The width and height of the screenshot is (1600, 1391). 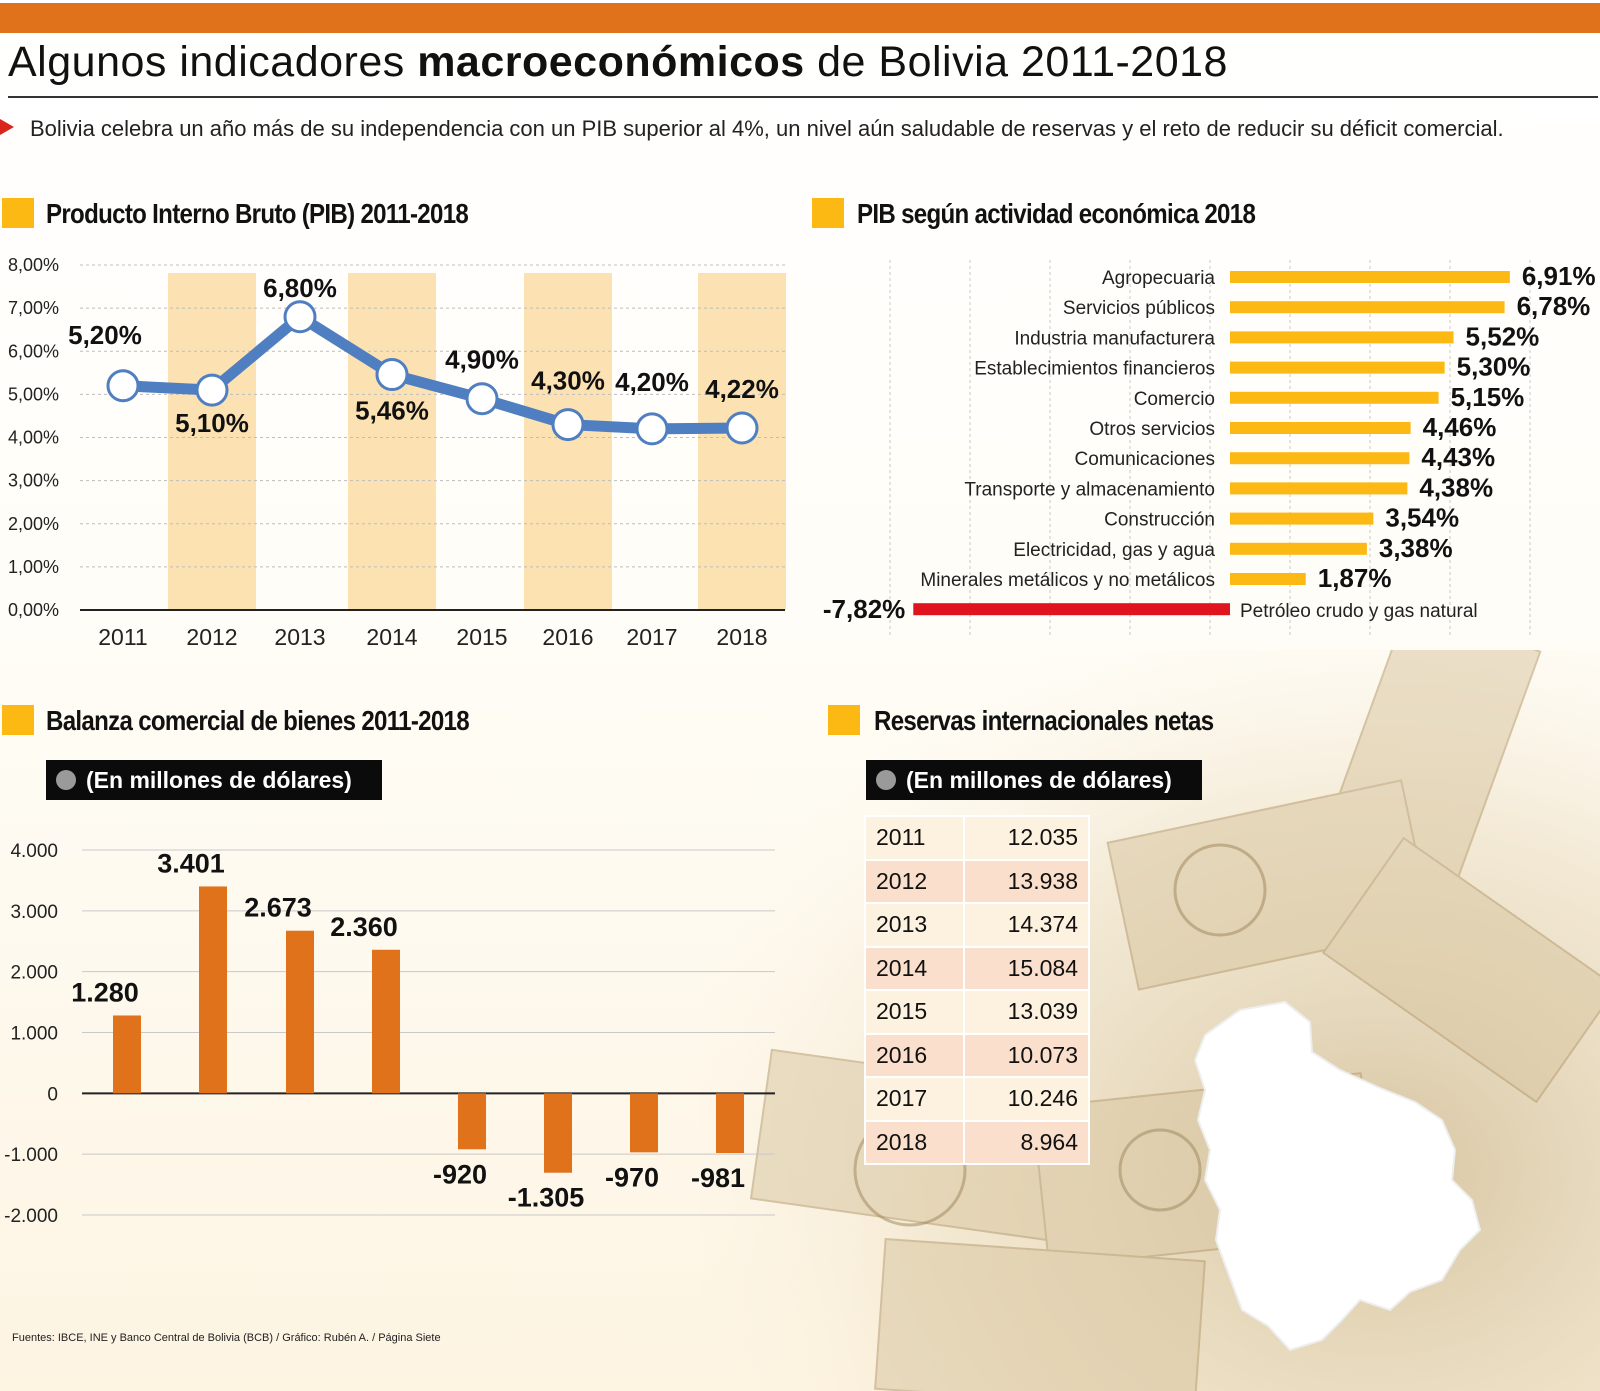 What do you see at coordinates (105, 992) in the screenshot?
I see `trade-data-label: 1.280` at bounding box center [105, 992].